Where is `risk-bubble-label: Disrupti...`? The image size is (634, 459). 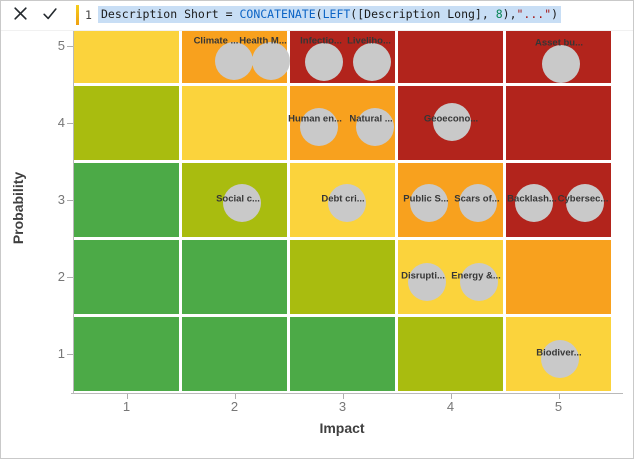 risk-bubble-label: Disrupti... is located at coordinates (423, 276).